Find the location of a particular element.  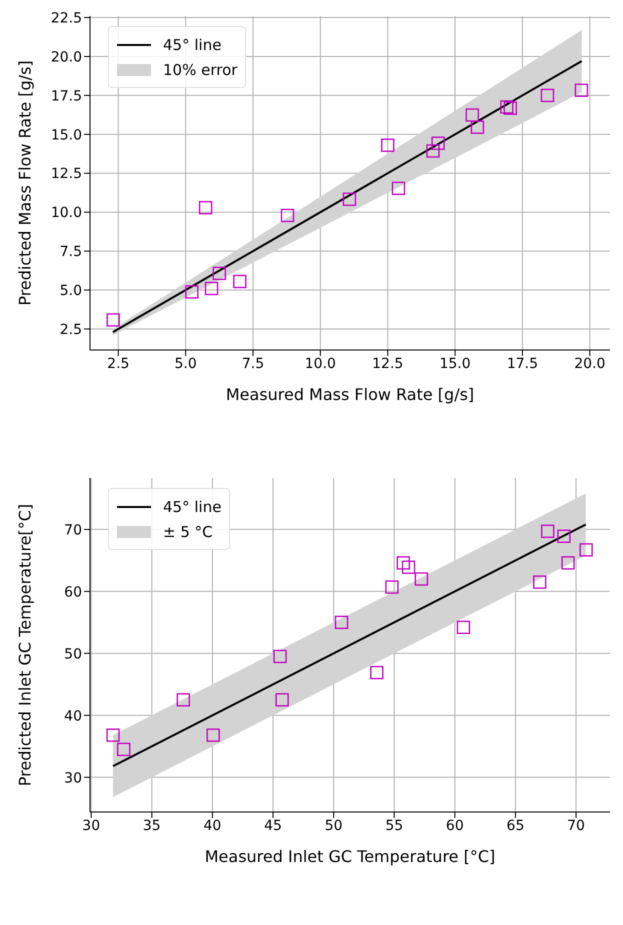

y-tick-label: 2.5 is located at coordinates (71, 330).